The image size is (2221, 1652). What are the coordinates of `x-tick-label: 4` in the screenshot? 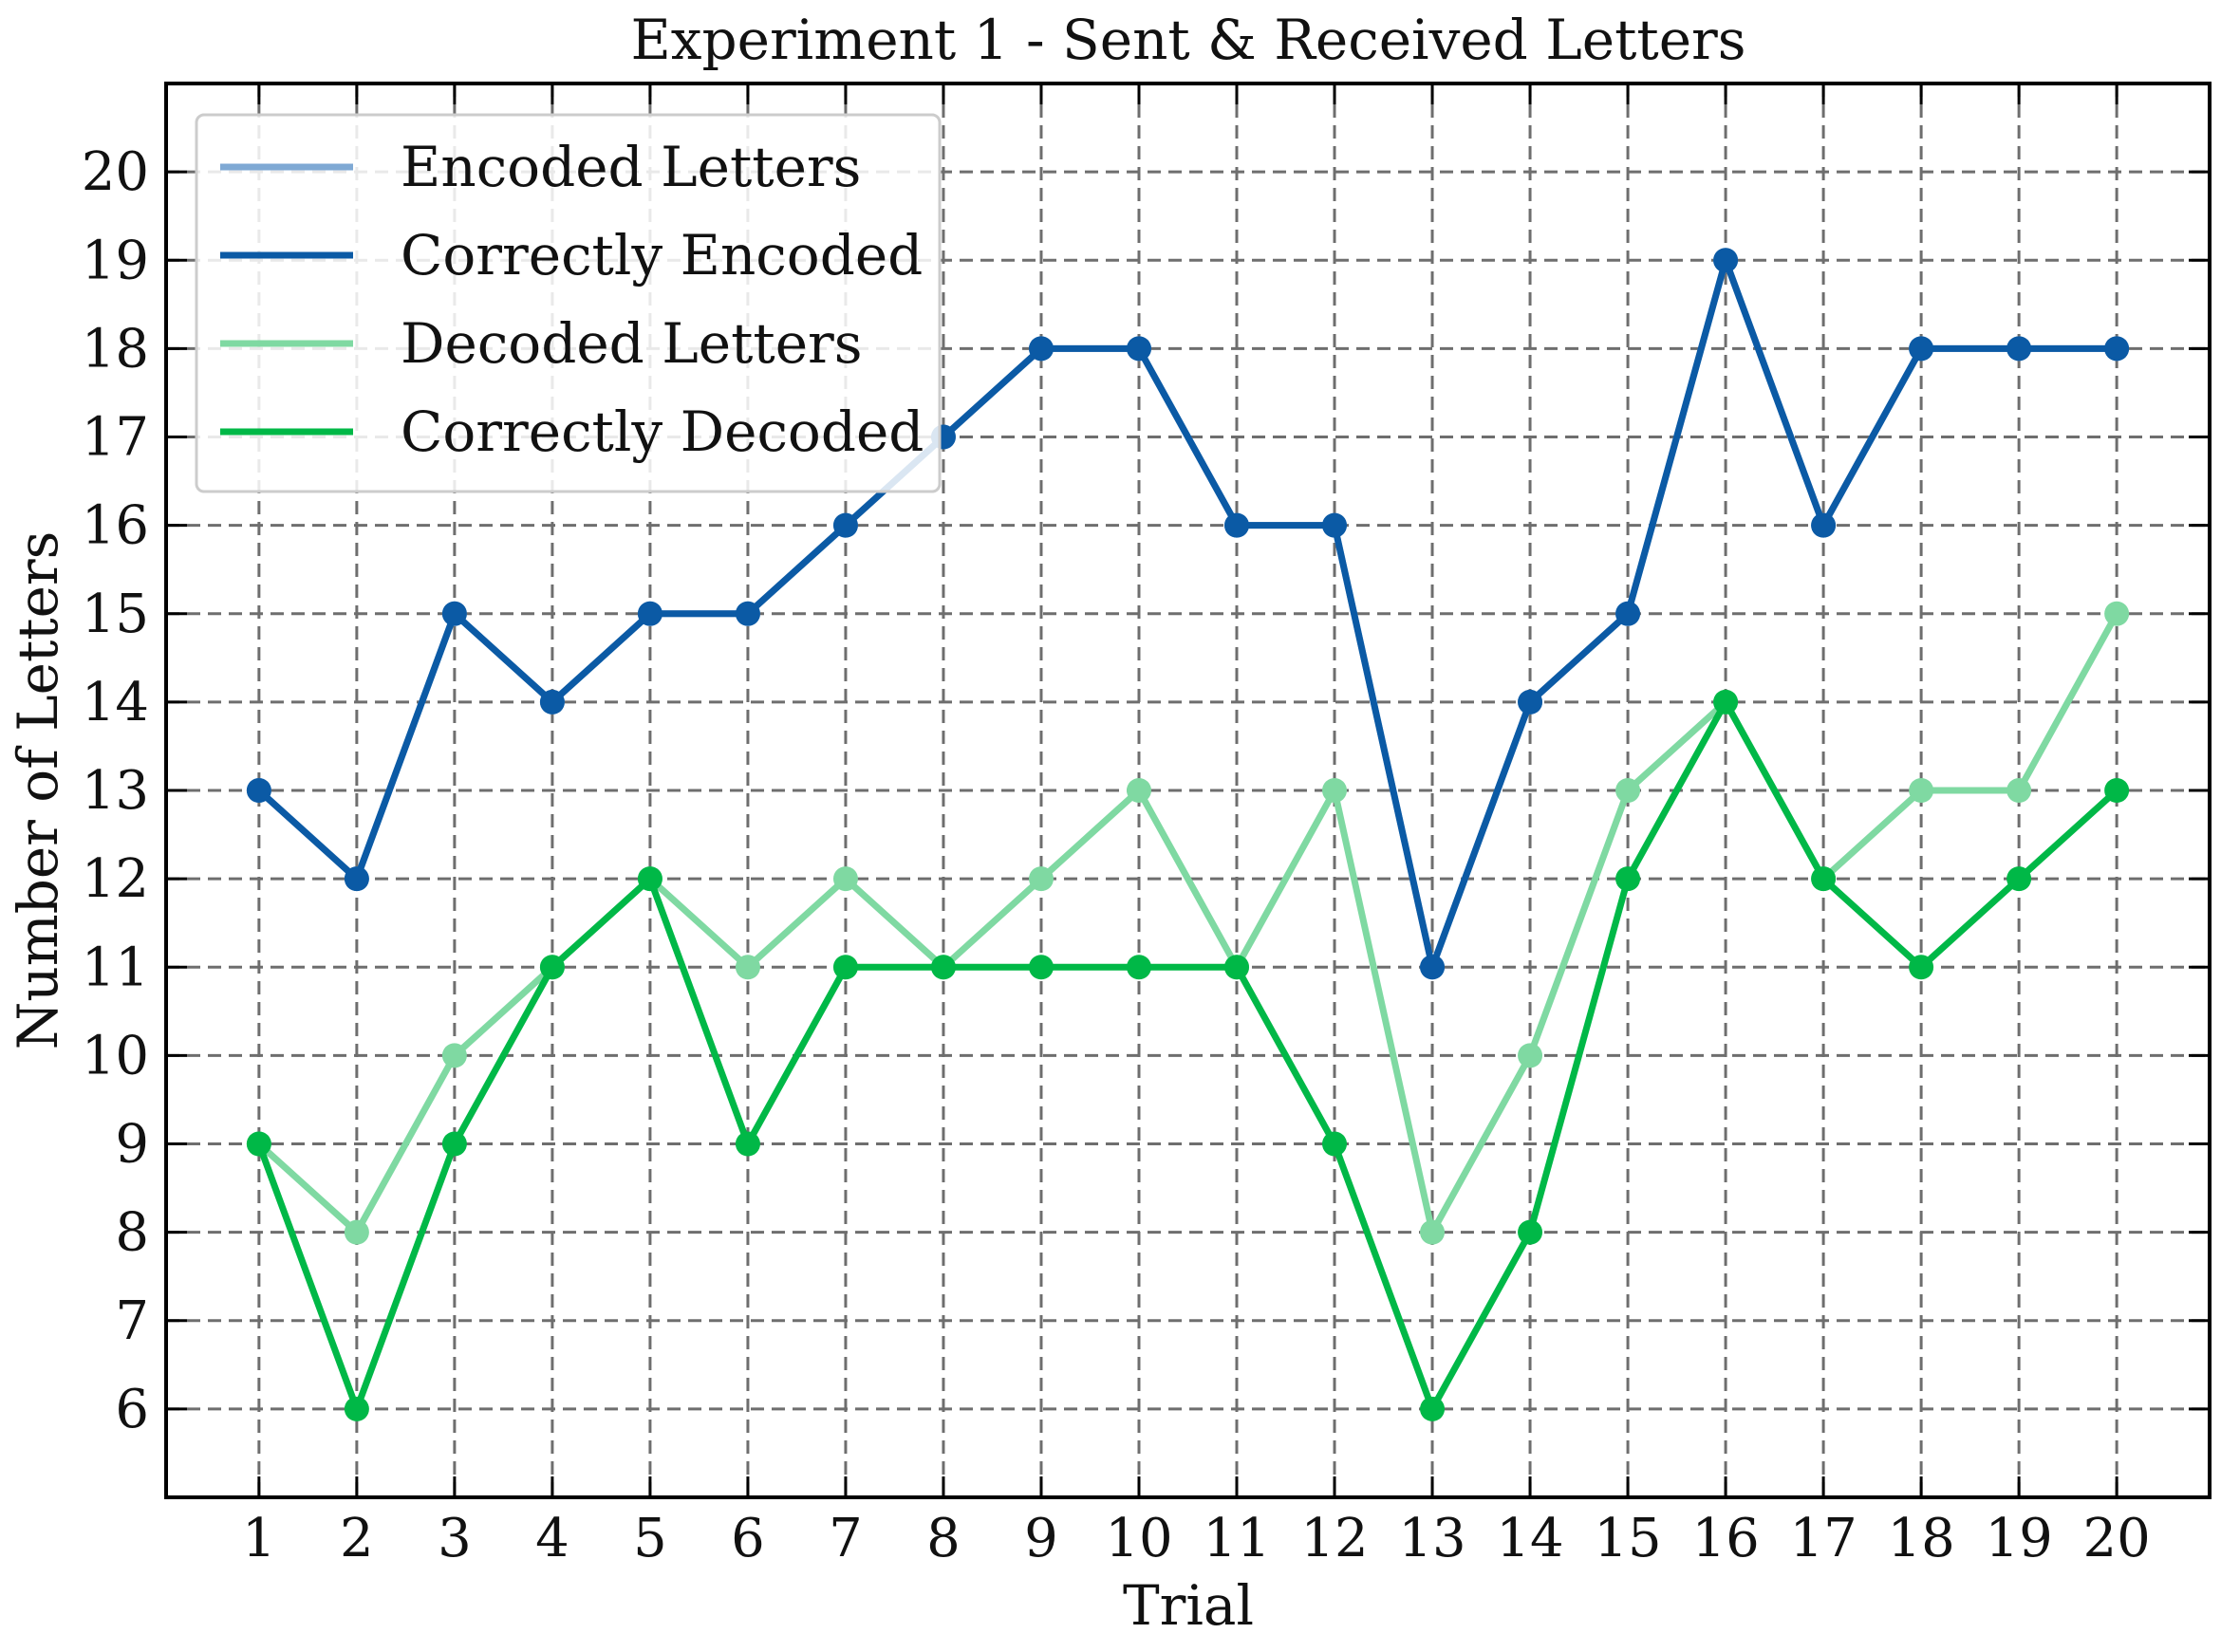 It's located at (552, 1538).